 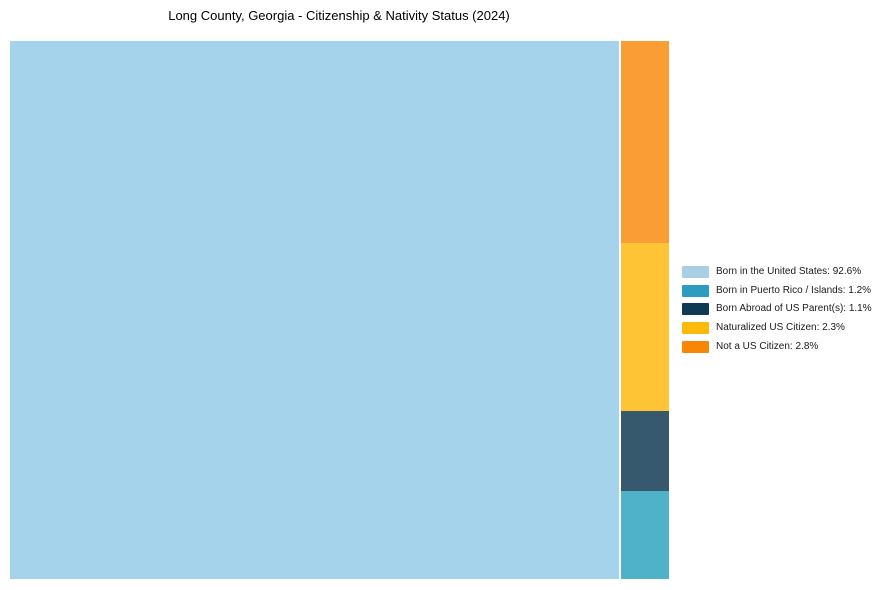 I want to click on legend-swatch-born-abroad-of-us-parents, so click(x=695, y=309).